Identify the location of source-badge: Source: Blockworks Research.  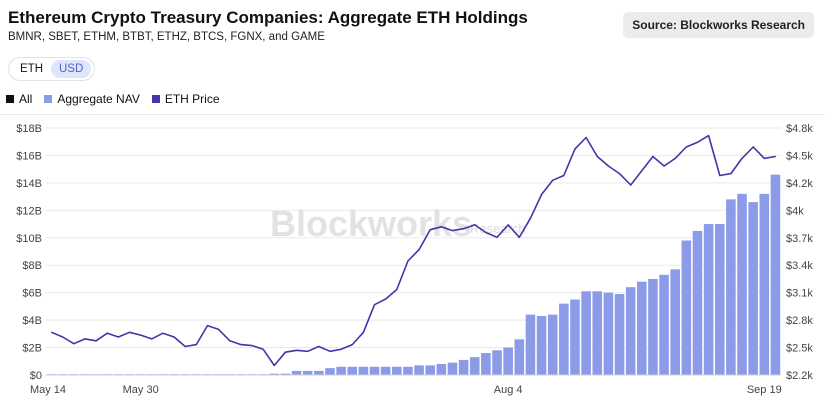
(718, 25).